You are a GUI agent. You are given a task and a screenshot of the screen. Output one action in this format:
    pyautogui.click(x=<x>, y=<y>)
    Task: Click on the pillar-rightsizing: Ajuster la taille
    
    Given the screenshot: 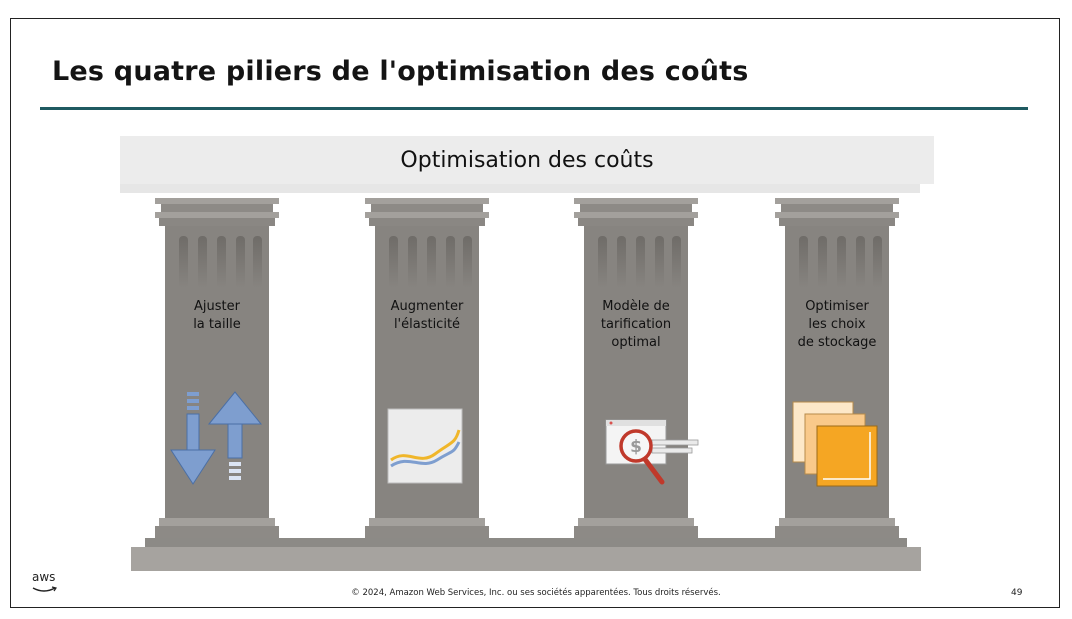 What is the action you would take?
    pyautogui.click(x=217, y=369)
    